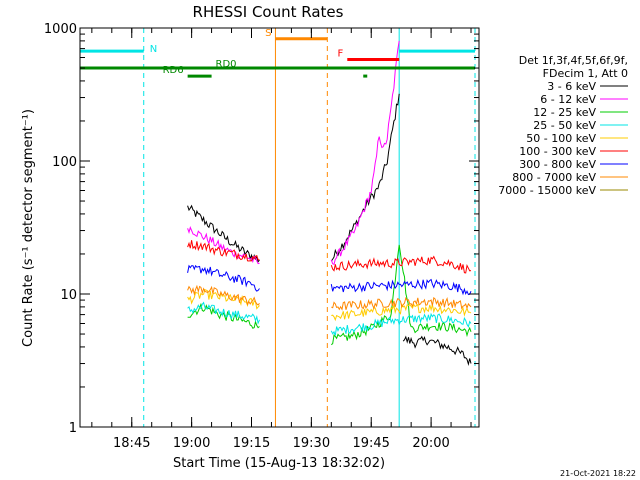  Describe the element at coordinates (564, 112) in the screenshot. I see `legend-label-2: 12 - 25 keV` at that location.